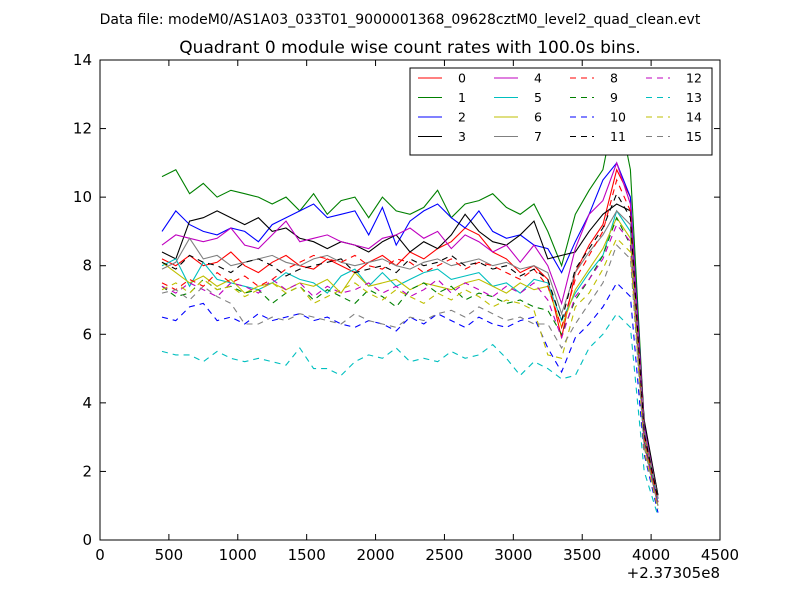 The width and height of the screenshot is (800, 600). What do you see at coordinates (538, 78) in the screenshot?
I see `legend-label-4: 4` at bounding box center [538, 78].